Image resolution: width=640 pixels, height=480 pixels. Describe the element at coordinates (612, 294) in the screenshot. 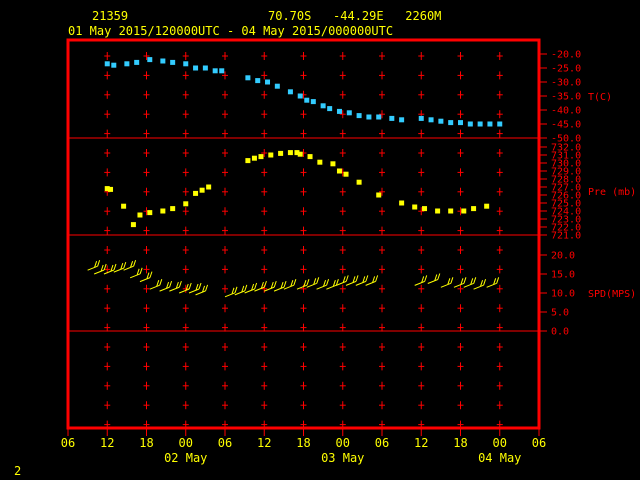

I see `panel-name: SPD(MPS)` at that location.